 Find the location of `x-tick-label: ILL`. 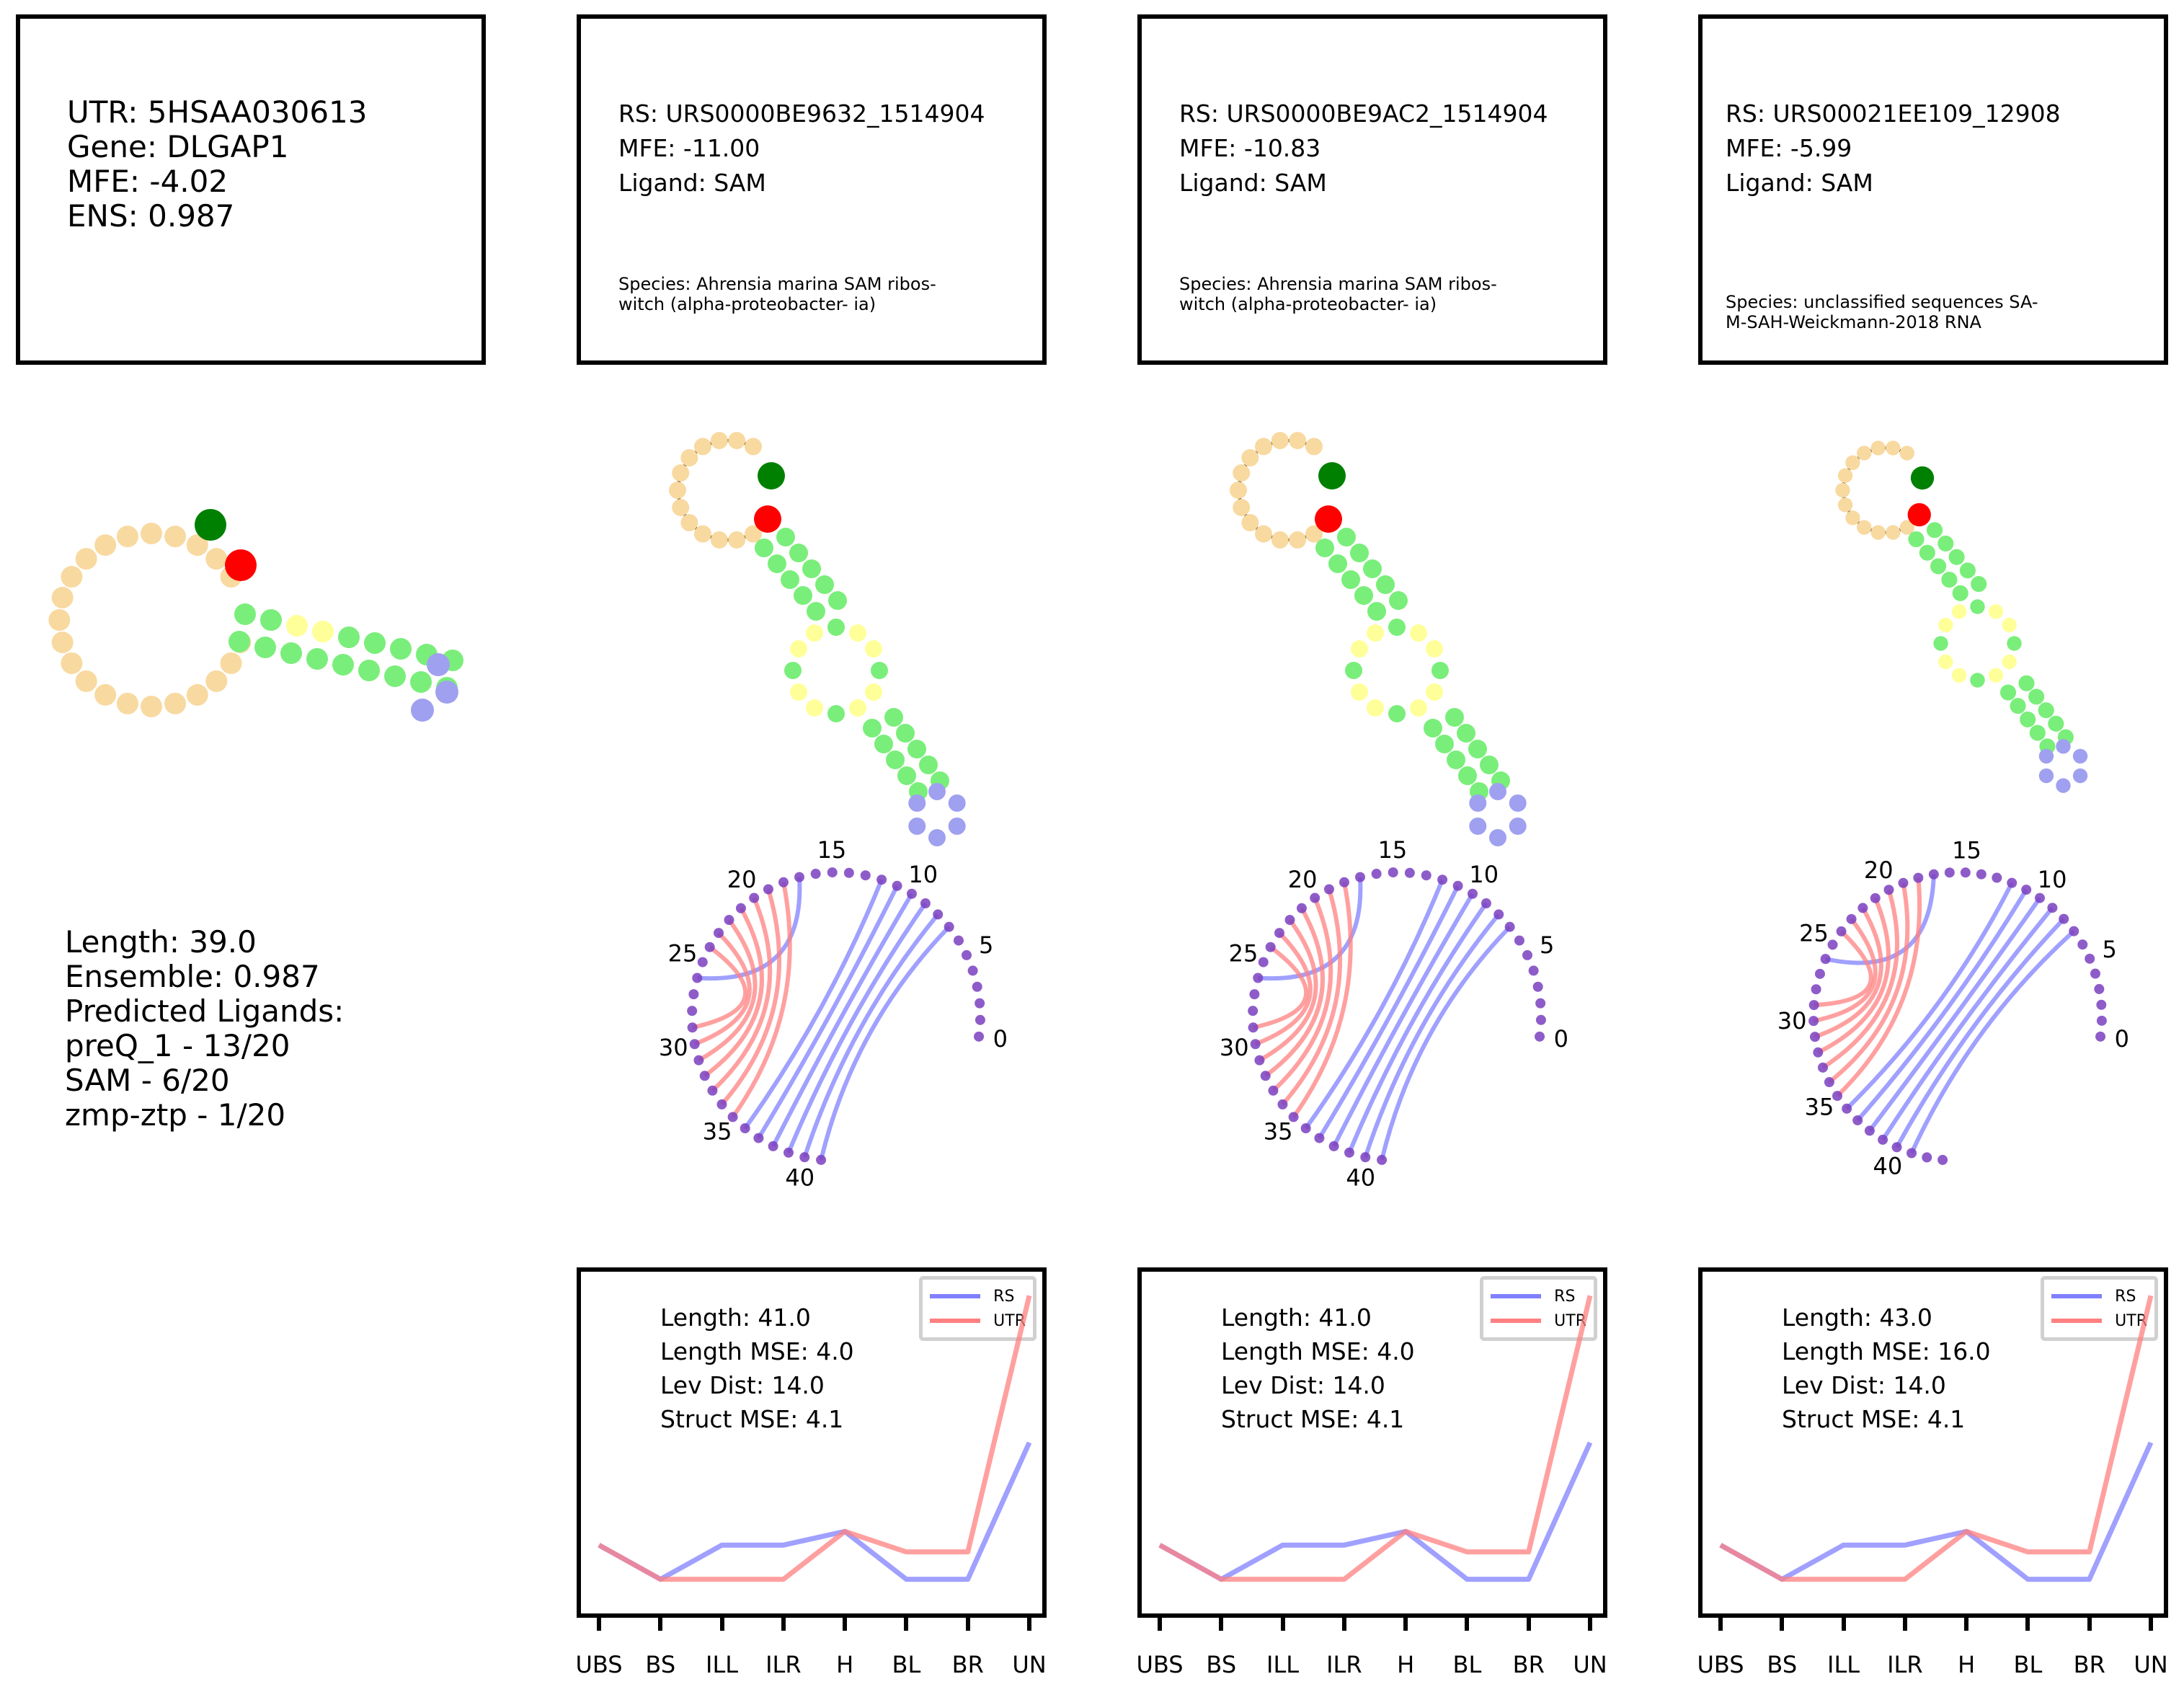

x-tick-label: ILL is located at coordinates (722, 1664).